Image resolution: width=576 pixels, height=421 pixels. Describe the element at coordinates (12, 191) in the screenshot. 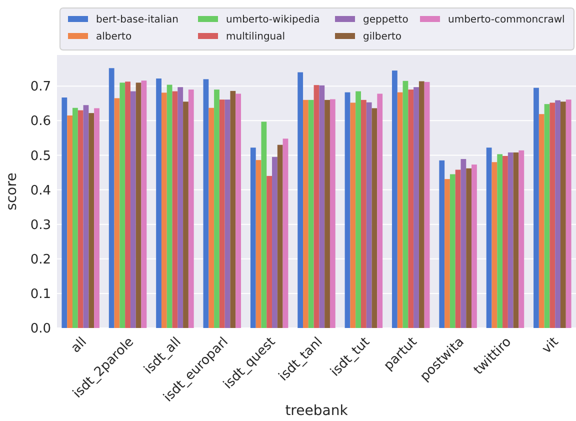

I see `y-axis-title: score` at that location.